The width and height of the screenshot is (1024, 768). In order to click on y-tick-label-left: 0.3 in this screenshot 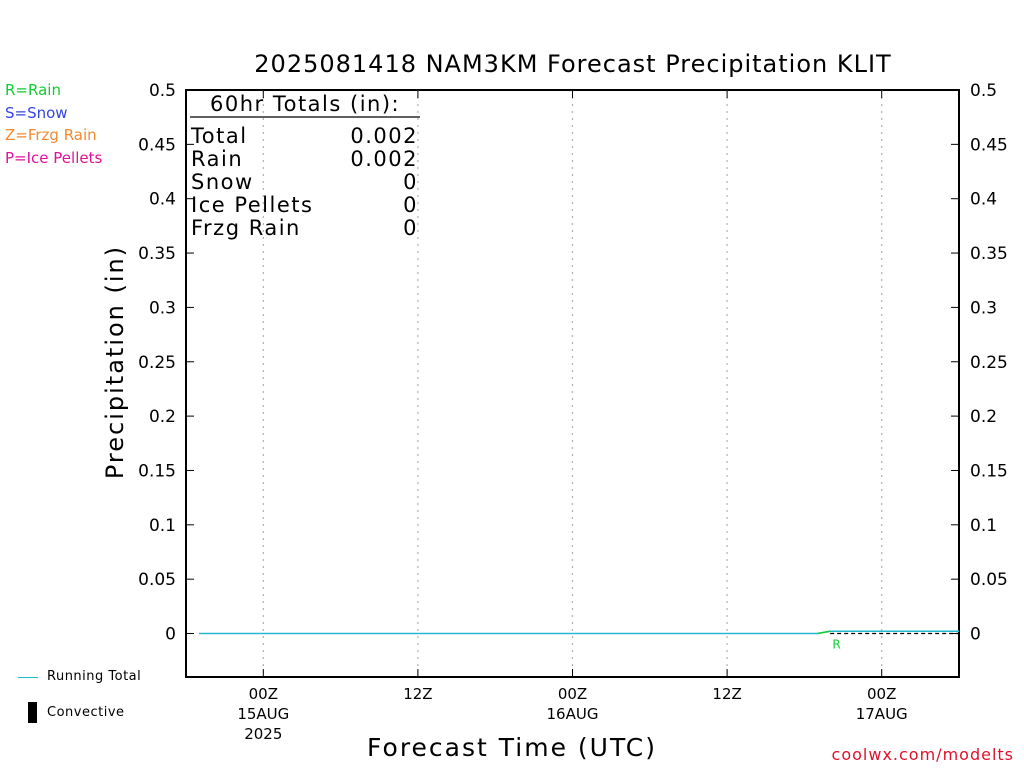, I will do `click(162, 308)`.